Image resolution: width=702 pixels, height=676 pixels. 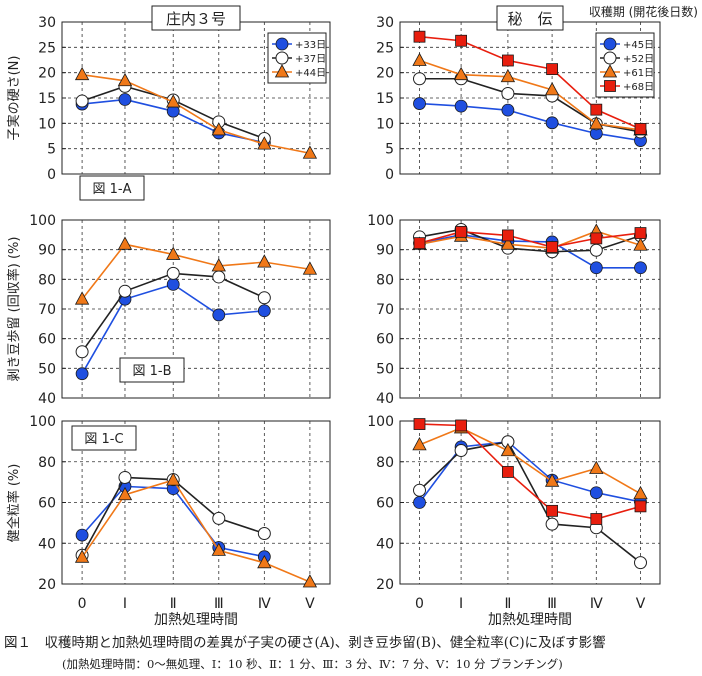 What do you see at coordinates (310, 59) in the screenshot?
I see `legend-label: +37日` at bounding box center [310, 59].